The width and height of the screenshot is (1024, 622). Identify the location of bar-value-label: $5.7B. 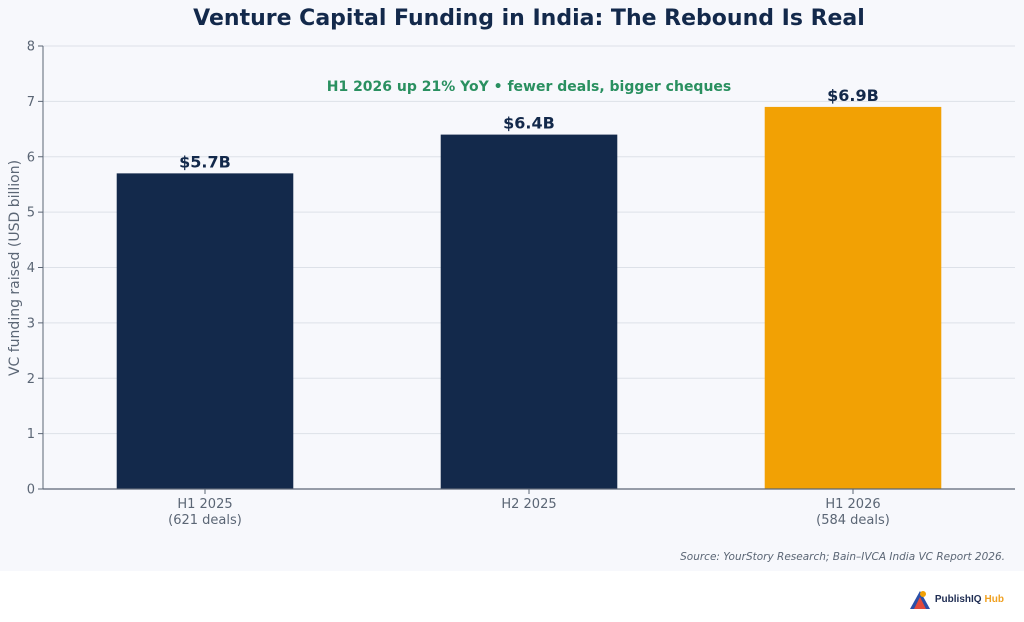
(205, 161).